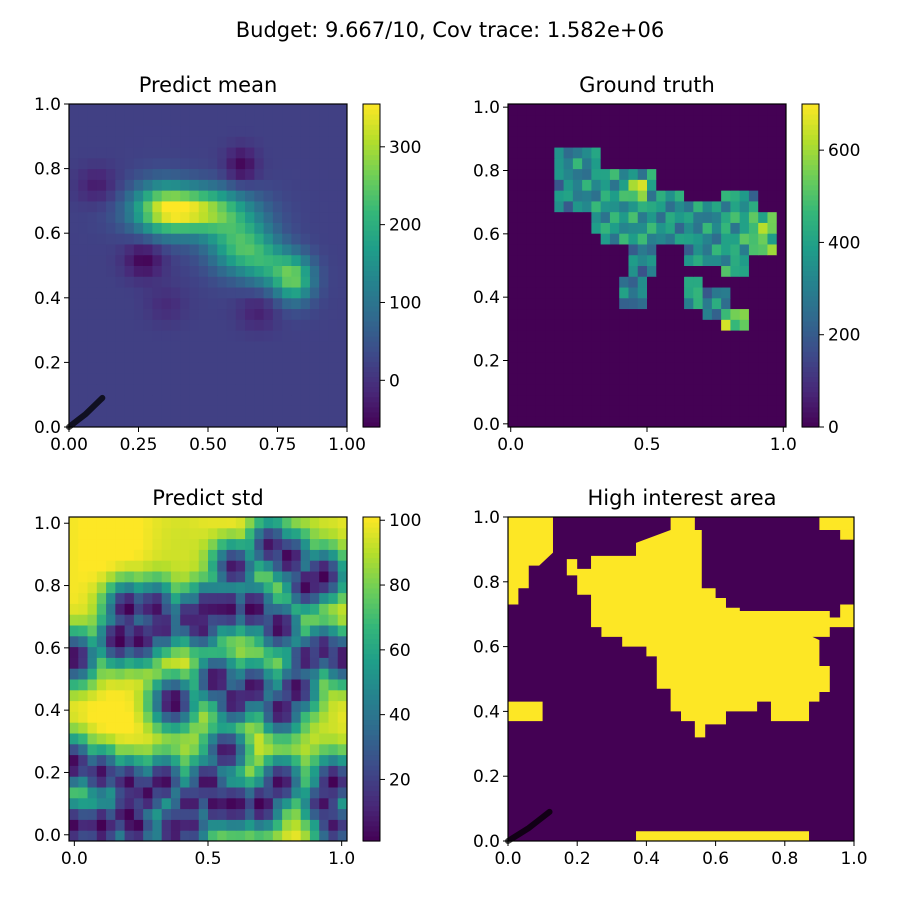  I want to click on colorbar-tick-label: 100, so click(405, 521).